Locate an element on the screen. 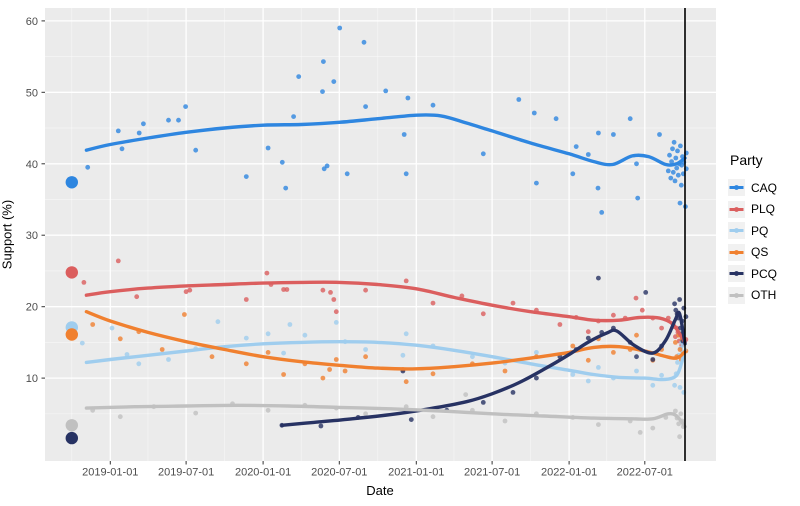 Image resolution: width=800 pixels, height=506 pixels. x-axis-title: Date is located at coordinates (380, 490).